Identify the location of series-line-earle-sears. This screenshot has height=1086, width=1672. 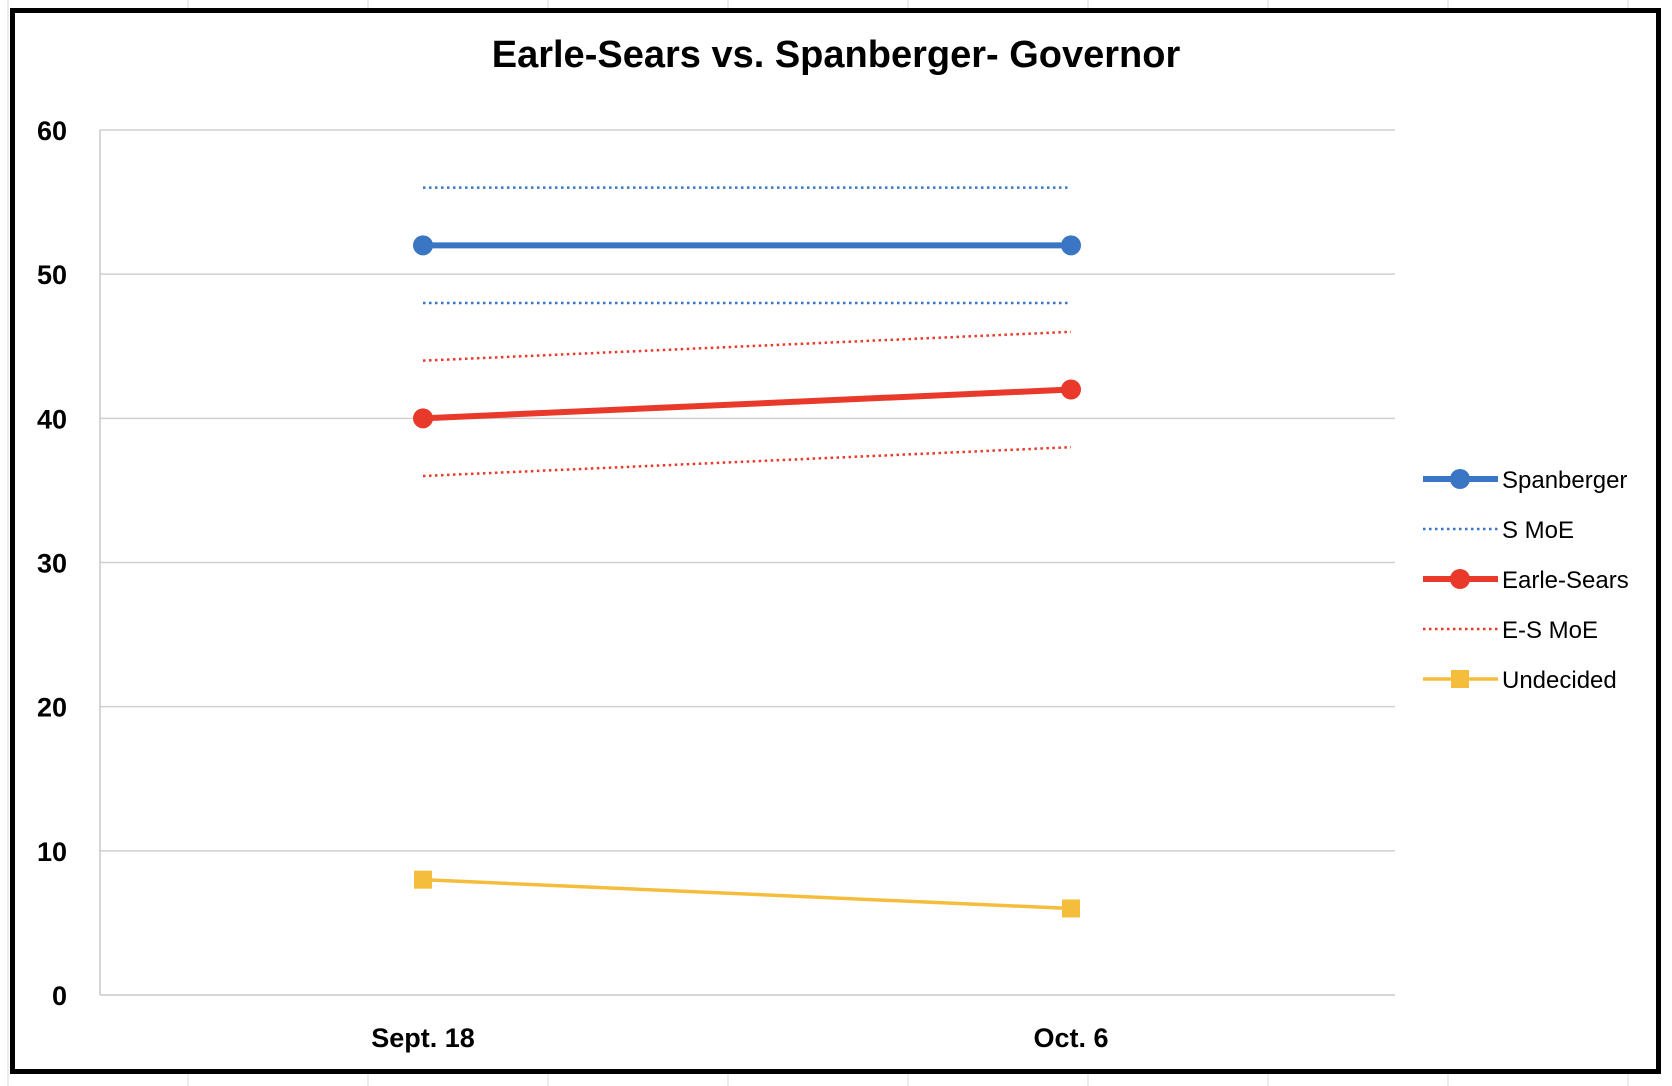
(747, 404).